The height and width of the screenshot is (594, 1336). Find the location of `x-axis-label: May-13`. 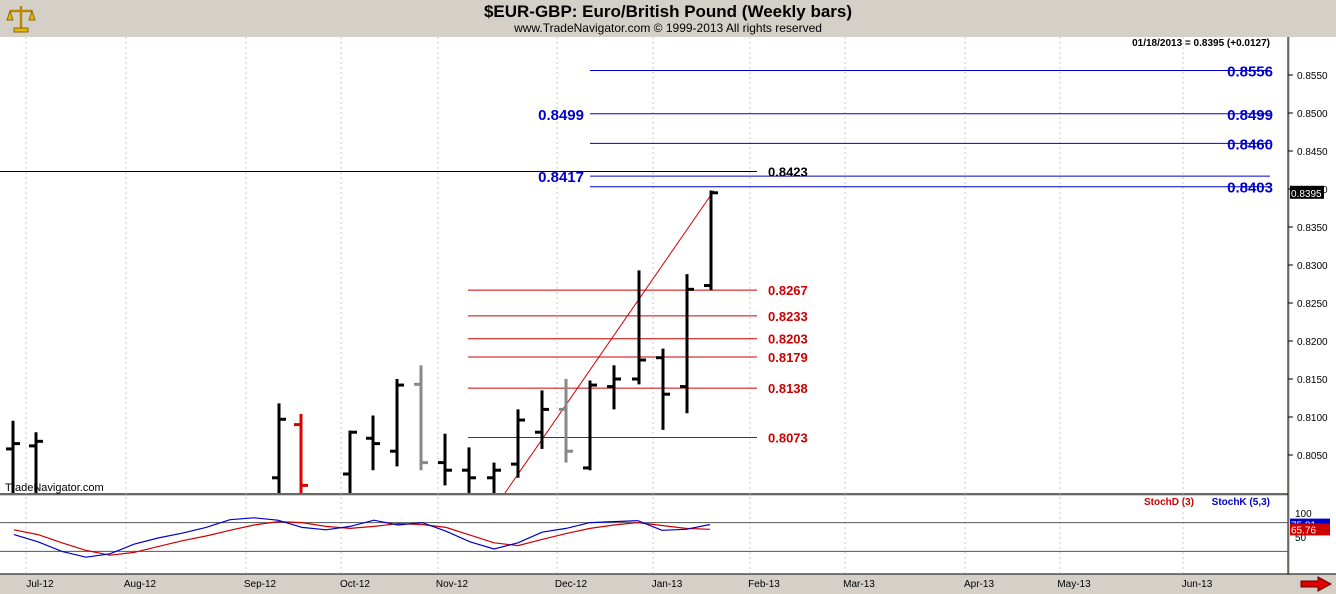

x-axis-label: May-13 is located at coordinates (1074, 584).